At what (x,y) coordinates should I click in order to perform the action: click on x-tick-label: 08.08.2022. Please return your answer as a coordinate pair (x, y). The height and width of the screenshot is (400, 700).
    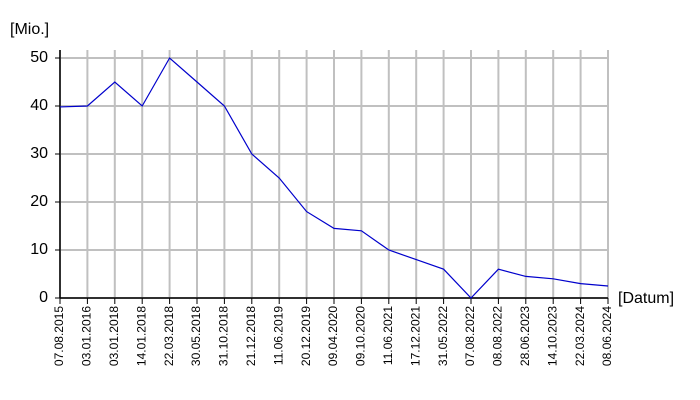
    Looking at the image, I should click on (498, 336).